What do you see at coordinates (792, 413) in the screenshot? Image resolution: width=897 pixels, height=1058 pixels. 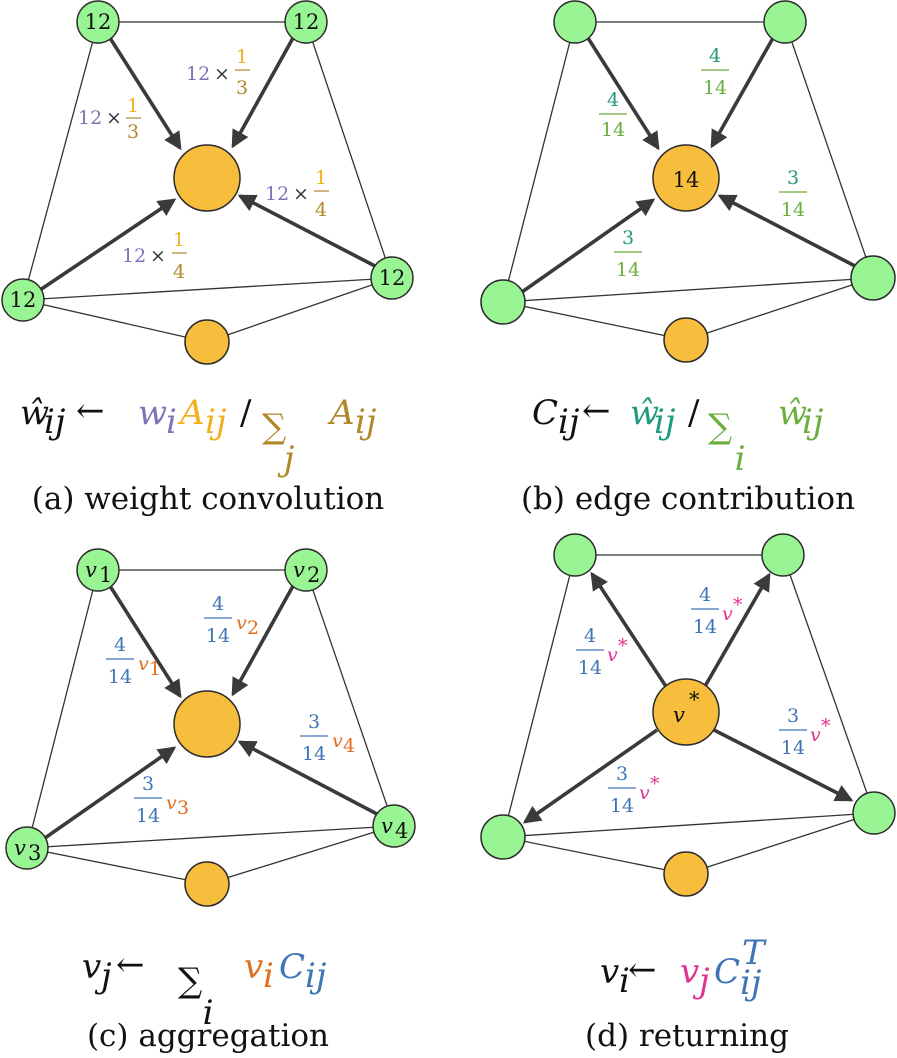 I see `svg-text: ŵ` at bounding box center [792, 413].